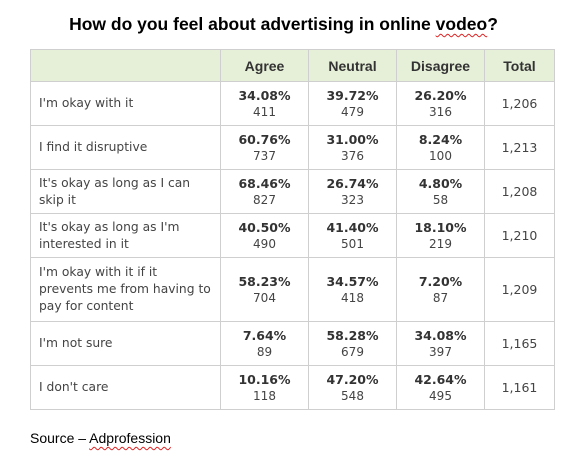 The image size is (567, 452). What do you see at coordinates (264, 139) in the screenshot?
I see `agree-percent: 60.76%` at bounding box center [264, 139].